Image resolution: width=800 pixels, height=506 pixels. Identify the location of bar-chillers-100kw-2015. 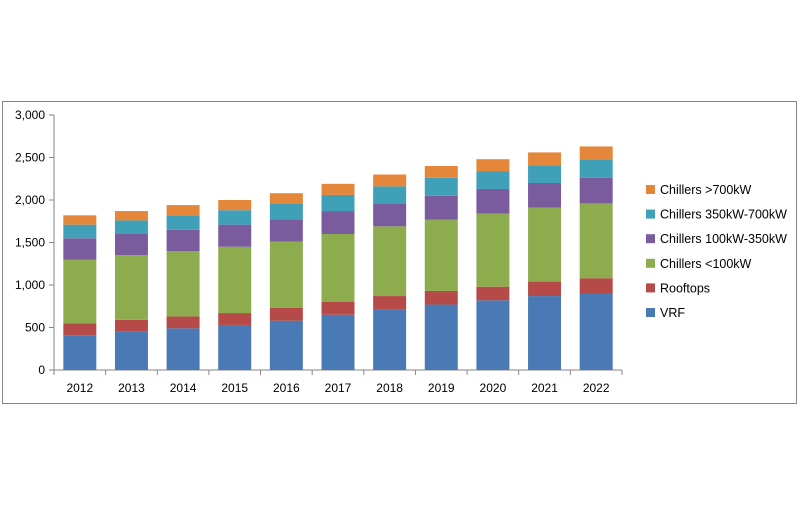
(235, 280).